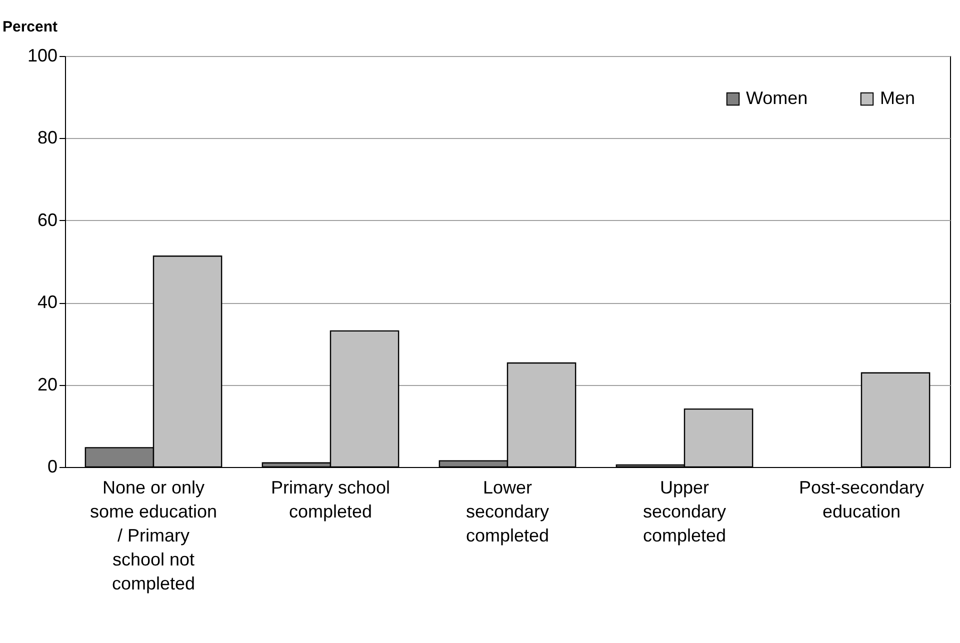 Image resolution: width=960 pixels, height=643 pixels. Describe the element at coordinates (684, 512) in the screenshot. I see `x-tick-label: Upper secondary completed` at that location.